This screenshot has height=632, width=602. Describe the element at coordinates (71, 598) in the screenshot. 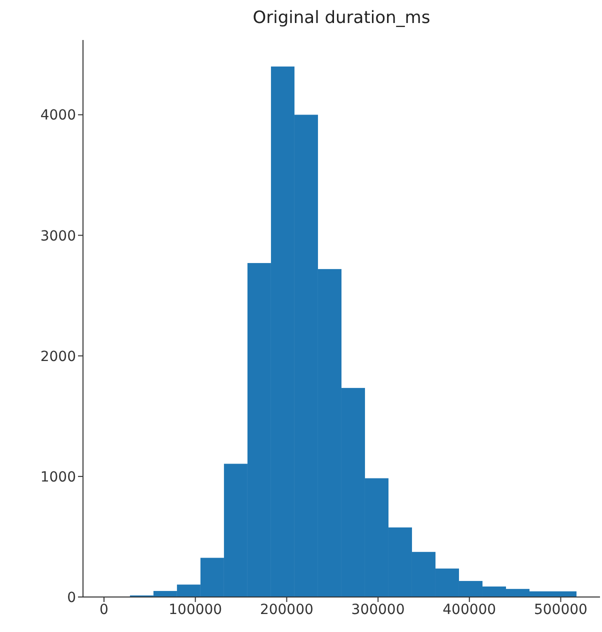

I see `y-tick-label: 0` at that location.